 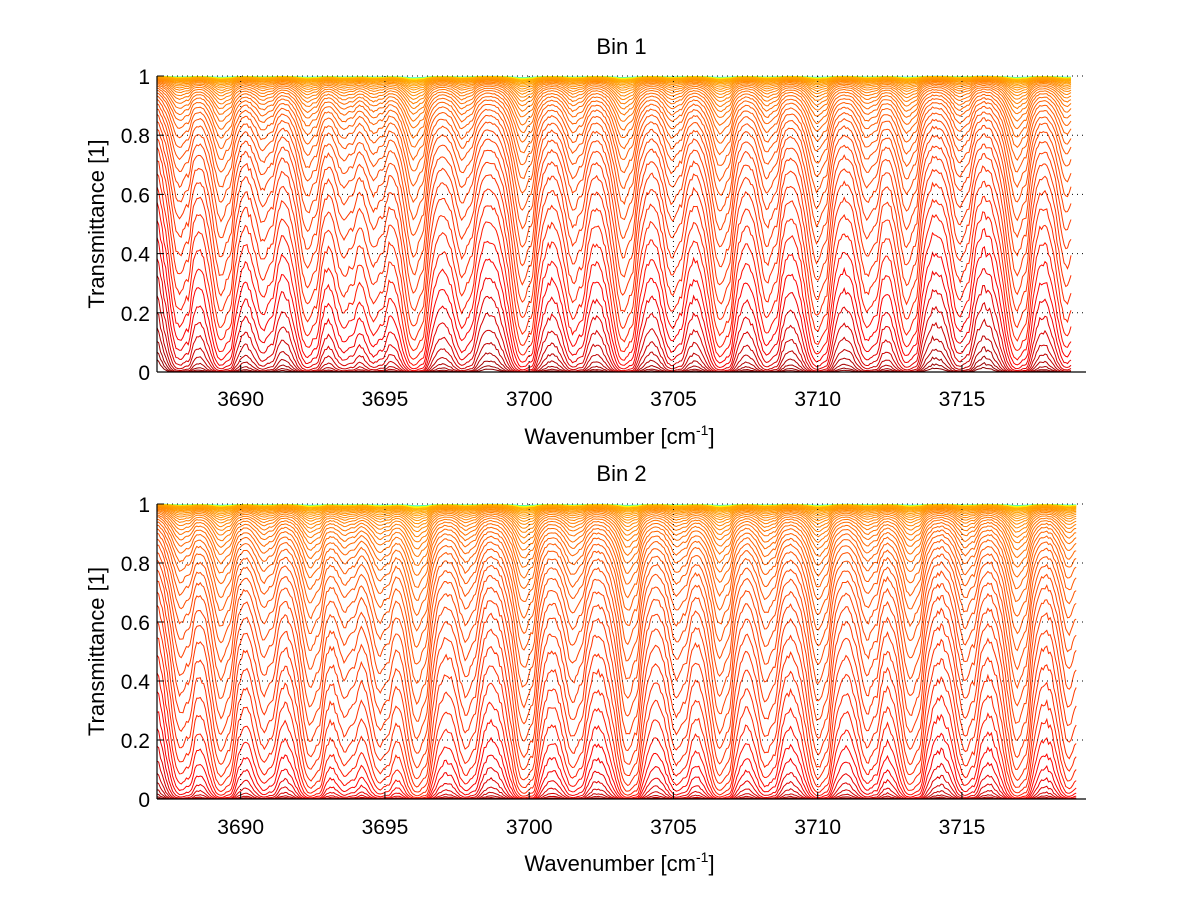 I want to click on chart-title: Bin 1, so click(x=621, y=46).